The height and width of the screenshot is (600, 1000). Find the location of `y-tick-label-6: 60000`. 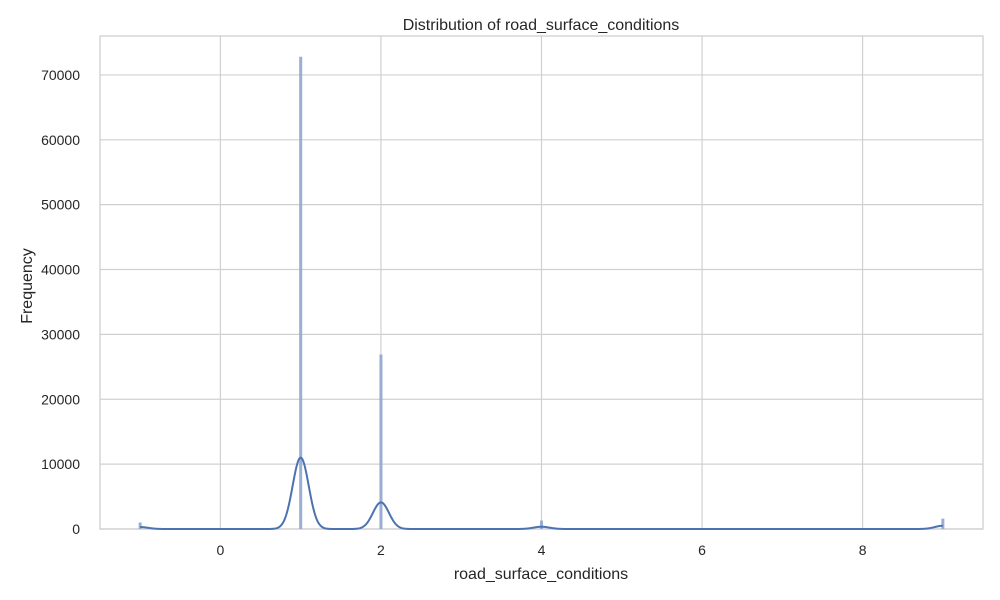

y-tick-label-6: 60000 is located at coordinates (60, 140).